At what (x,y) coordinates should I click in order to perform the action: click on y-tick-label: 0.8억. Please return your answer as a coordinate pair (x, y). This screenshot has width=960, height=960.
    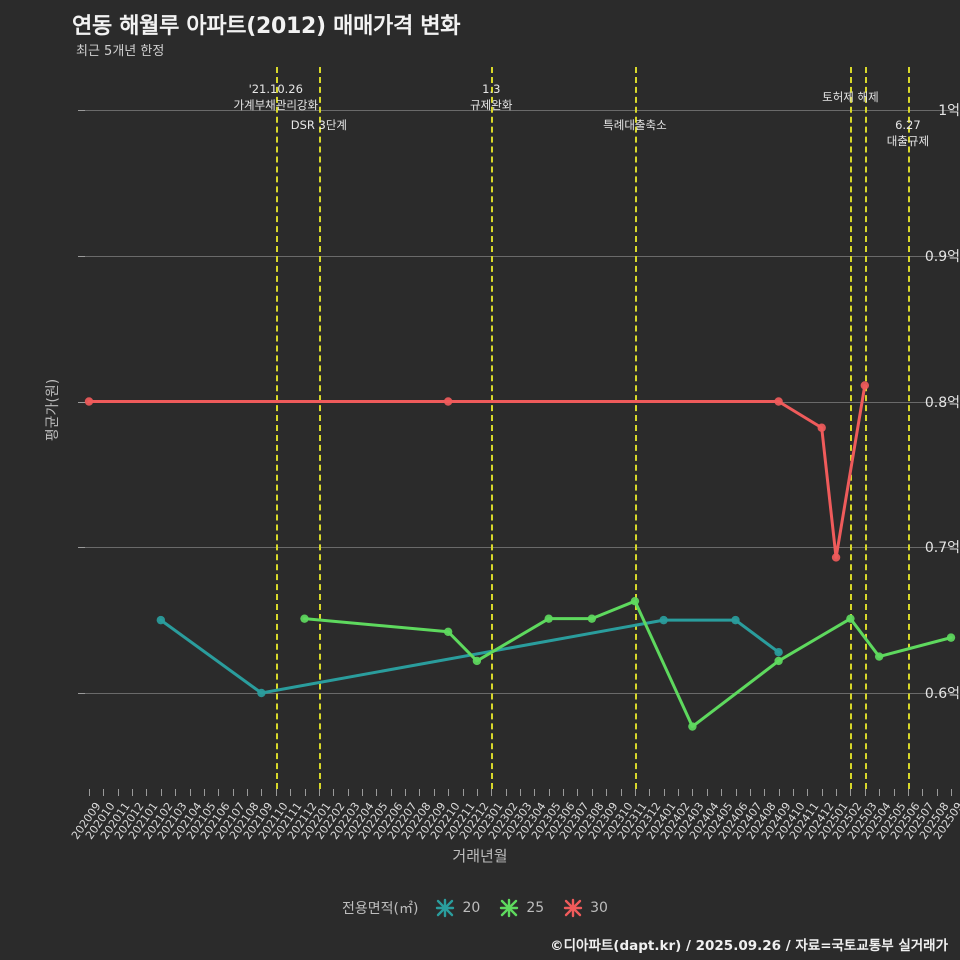
    Looking at the image, I should click on (942, 402).